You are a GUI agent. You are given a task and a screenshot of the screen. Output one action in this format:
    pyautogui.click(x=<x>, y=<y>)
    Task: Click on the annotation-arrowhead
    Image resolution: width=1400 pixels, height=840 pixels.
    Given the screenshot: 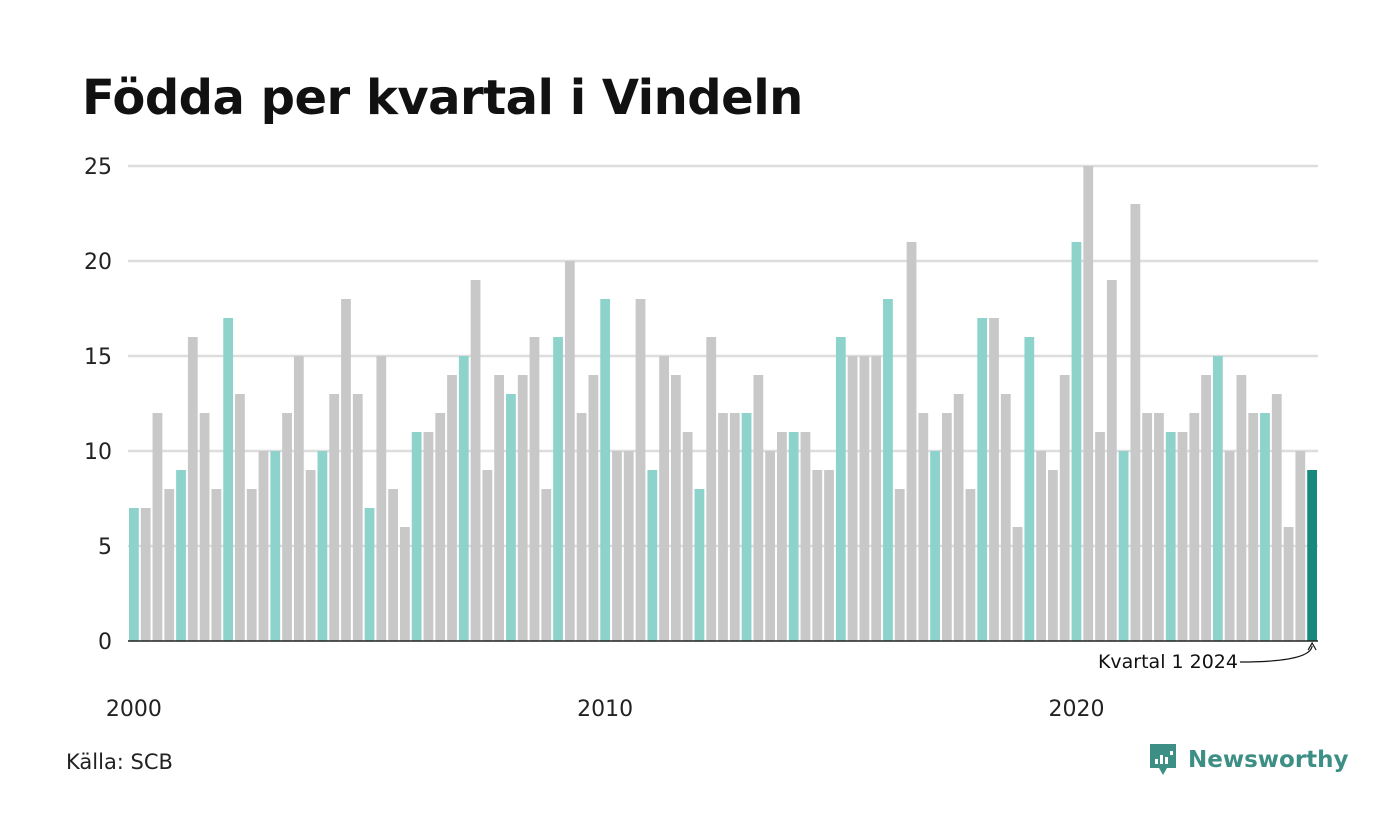 What is the action you would take?
    pyautogui.click(x=1312, y=646)
    